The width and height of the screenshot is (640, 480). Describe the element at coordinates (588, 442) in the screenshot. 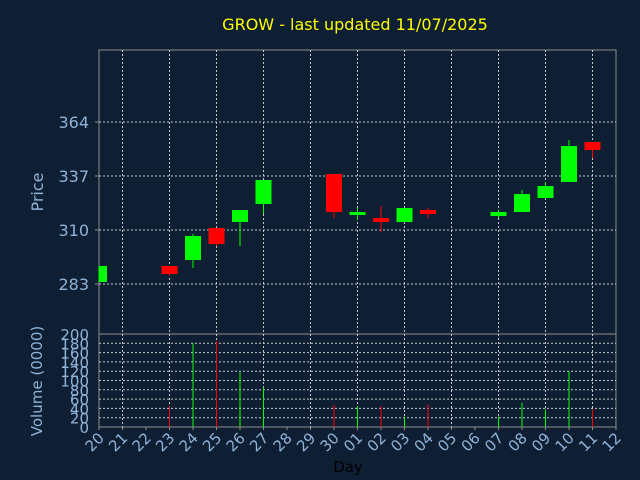

I see `x-tick-label: 11` at that location.